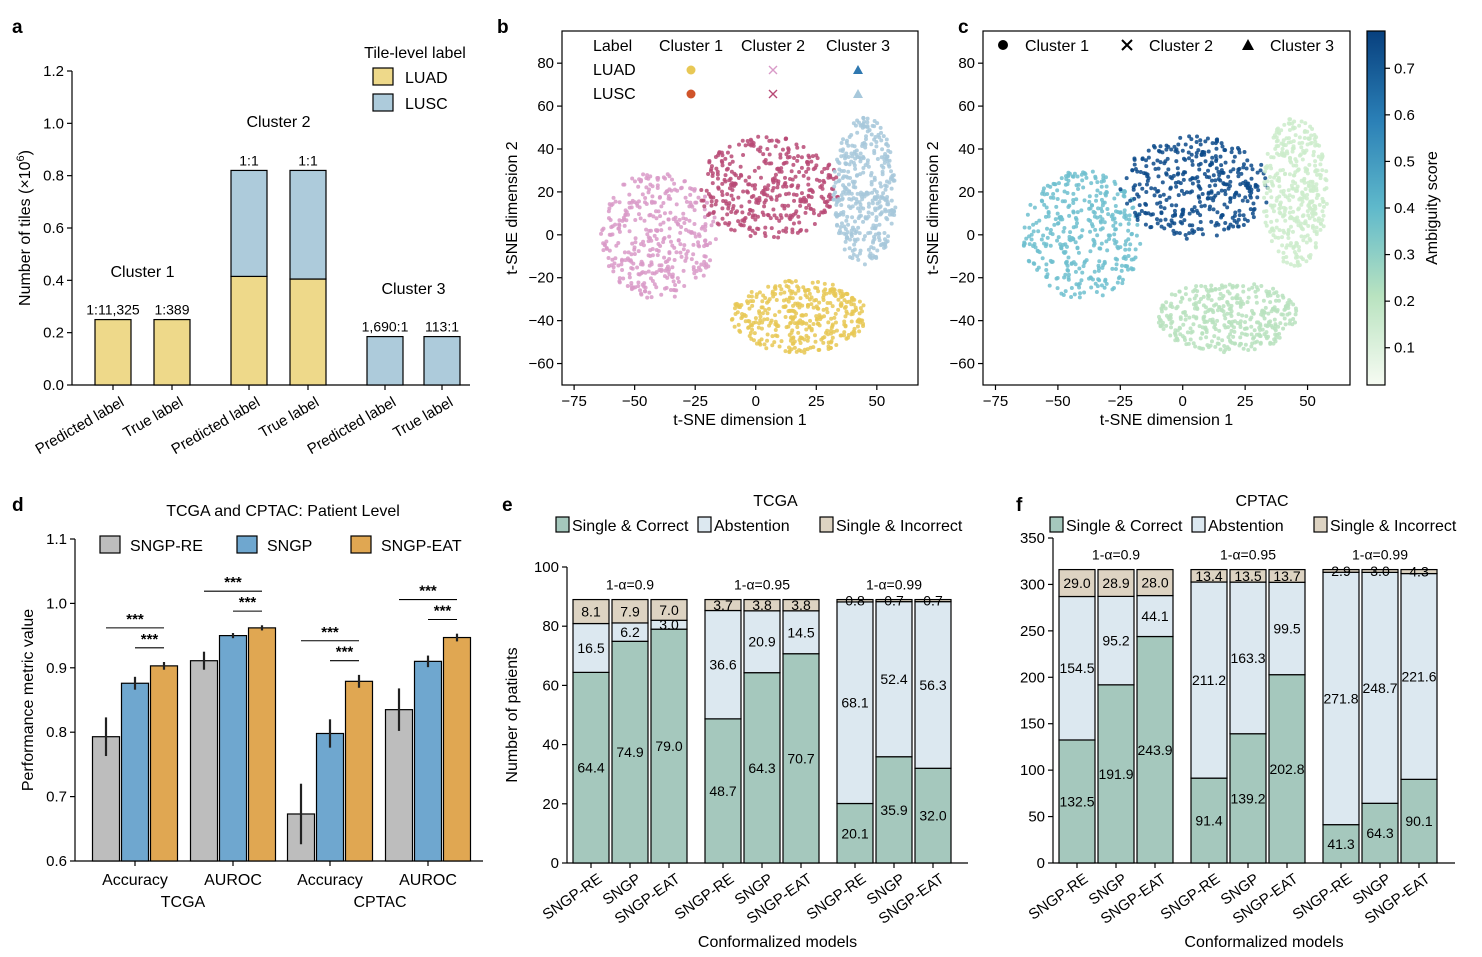  Describe the element at coordinates (1248, 44) in the screenshot. I see `c-legend-marker-triangle` at that location.